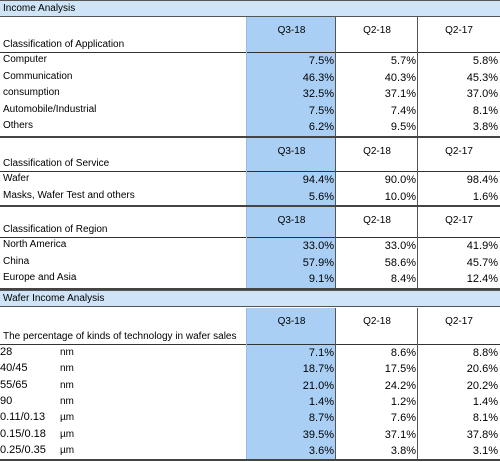 This screenshot has width=500, height=462. Describe the element at coordinates (318, 385) in the screenshot. I see `cell-value: 21.0%` at that location.